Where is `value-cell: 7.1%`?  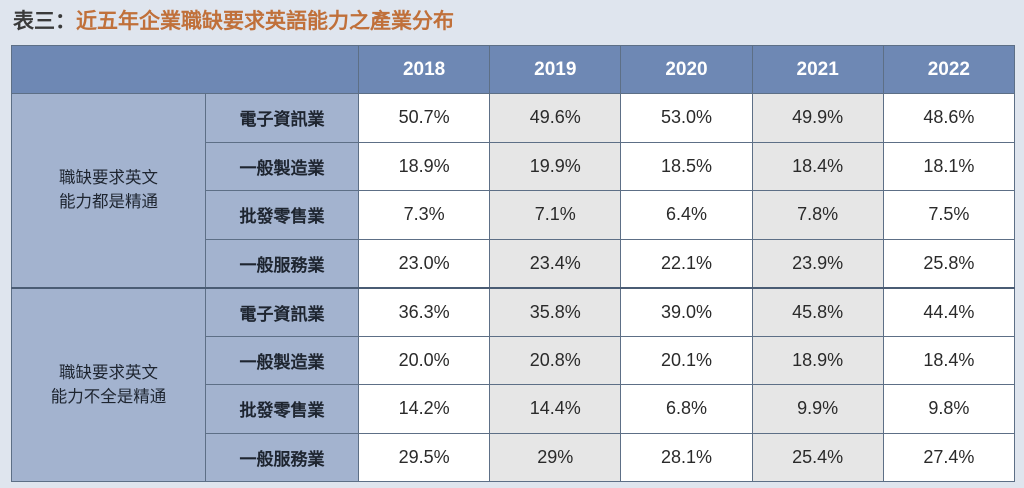
value-cell: 7.1% is located at coordinates (555, 215).